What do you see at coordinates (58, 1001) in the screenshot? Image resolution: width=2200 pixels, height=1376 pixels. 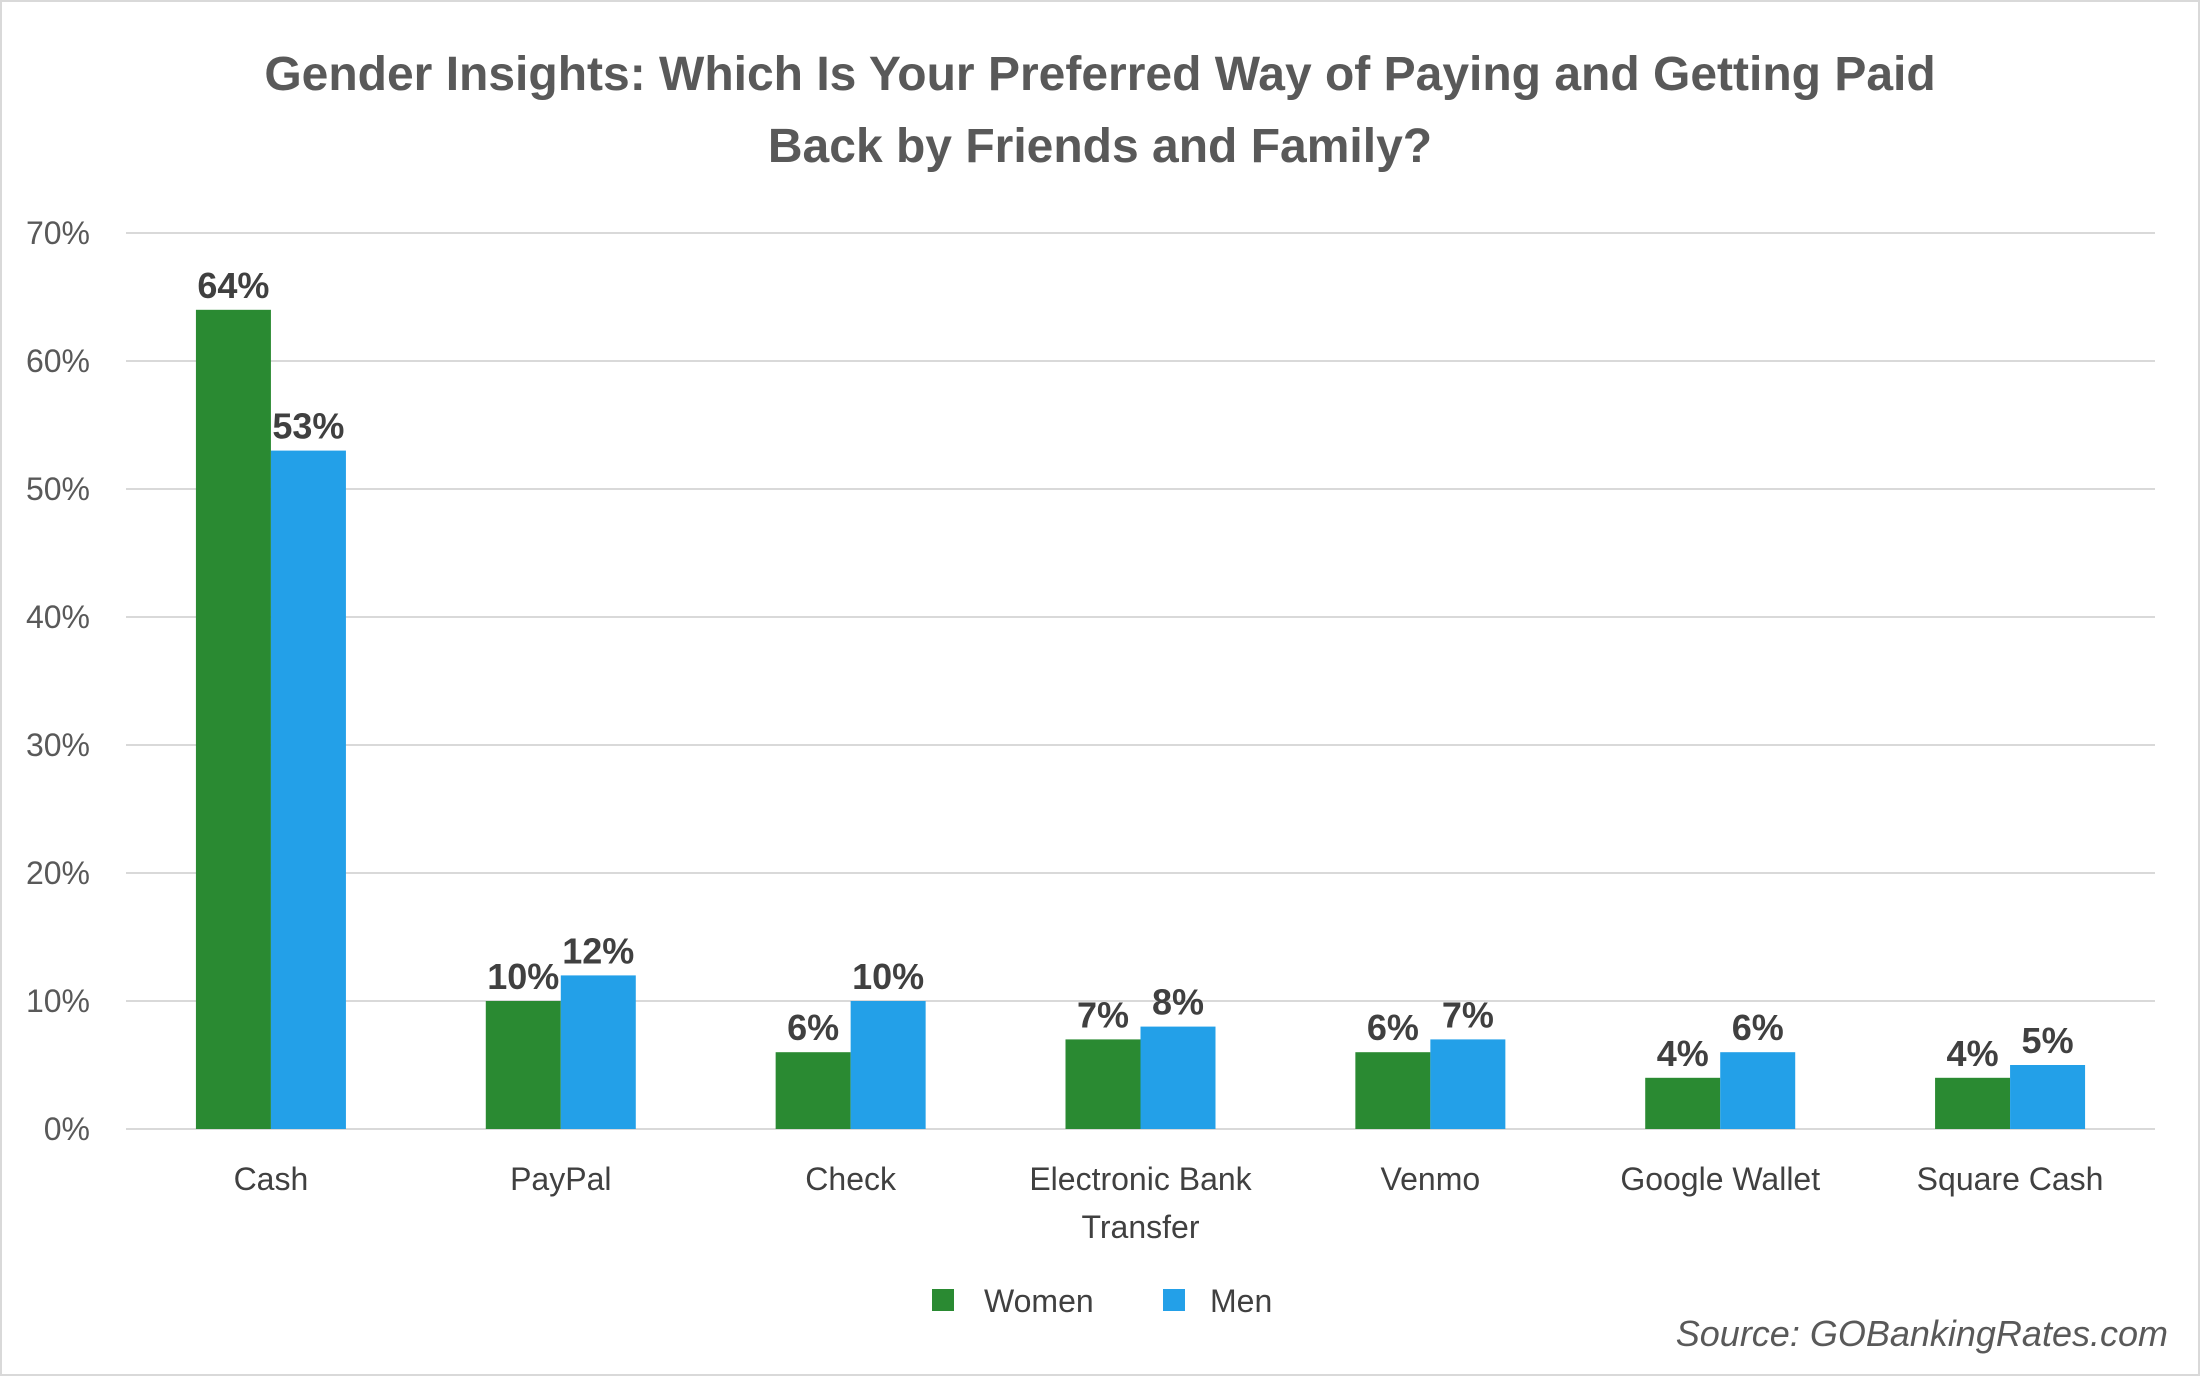 I see `y-tick-label: 10%` at bounding box center [58, 1001].